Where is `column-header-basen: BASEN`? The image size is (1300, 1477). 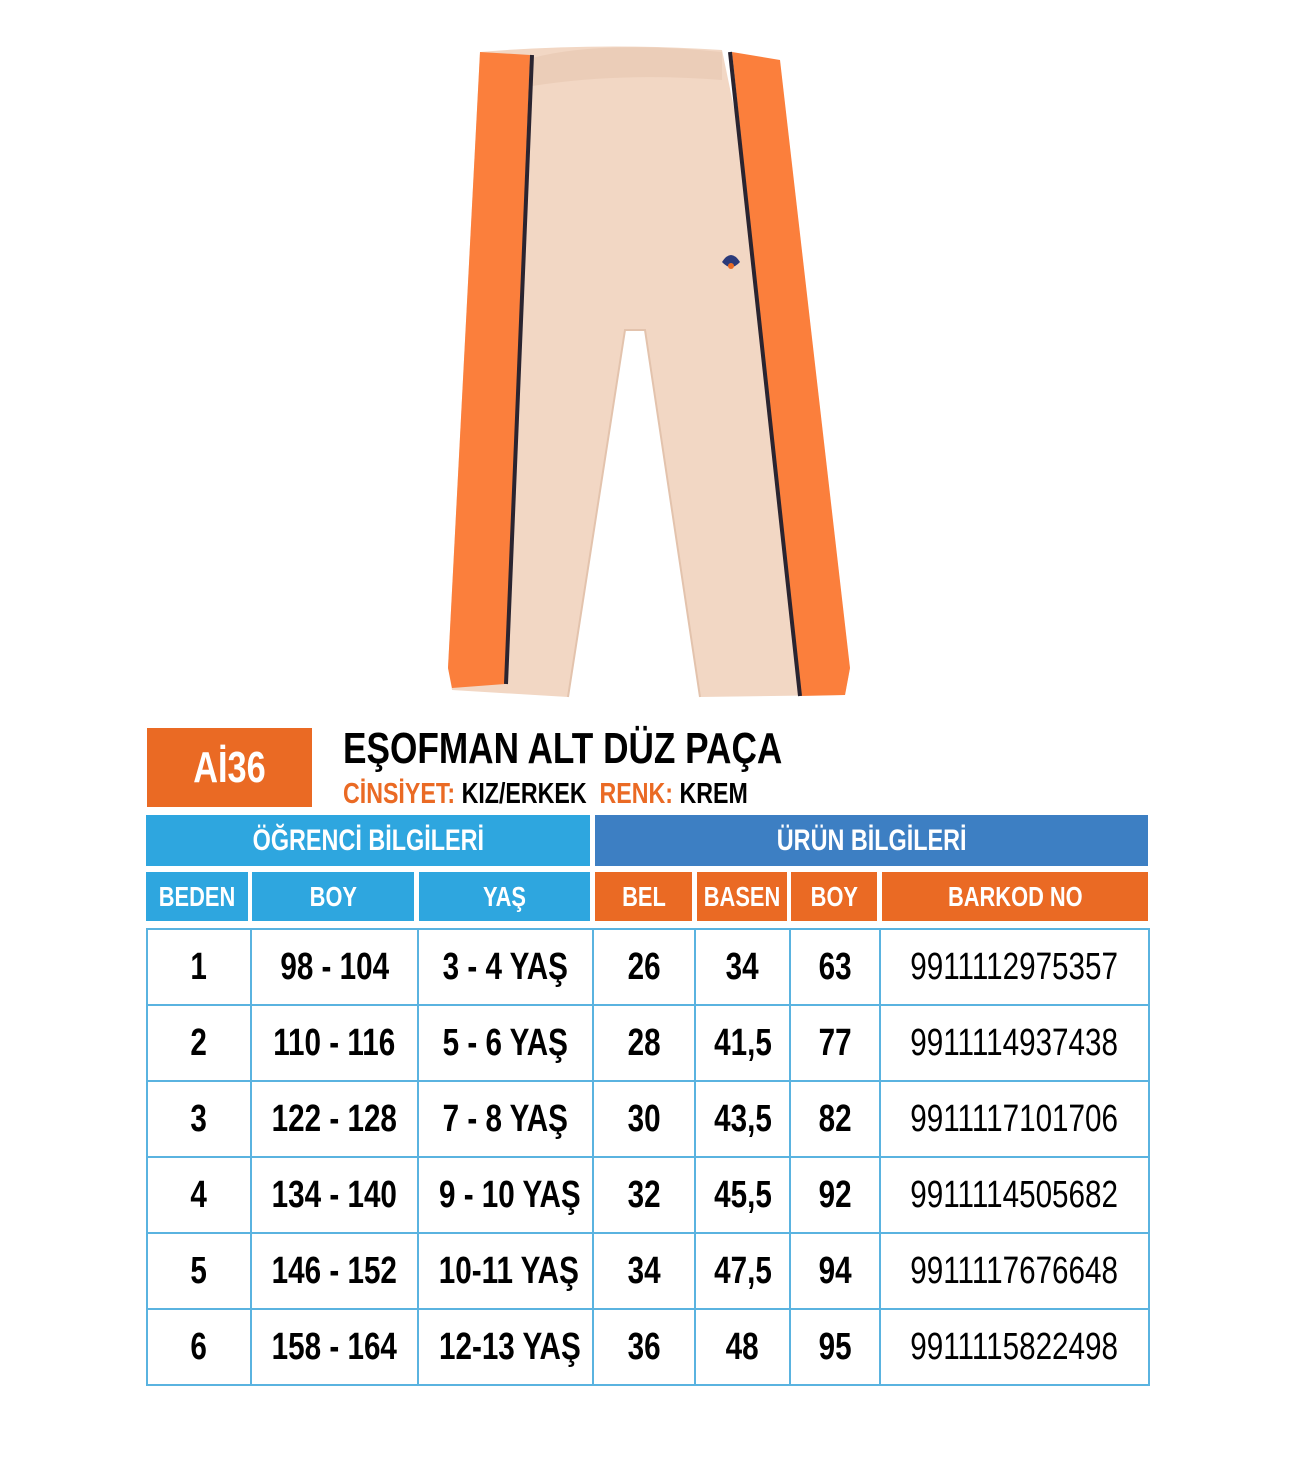 column-header-basen: BASEN is located at coordinates (742, 896).